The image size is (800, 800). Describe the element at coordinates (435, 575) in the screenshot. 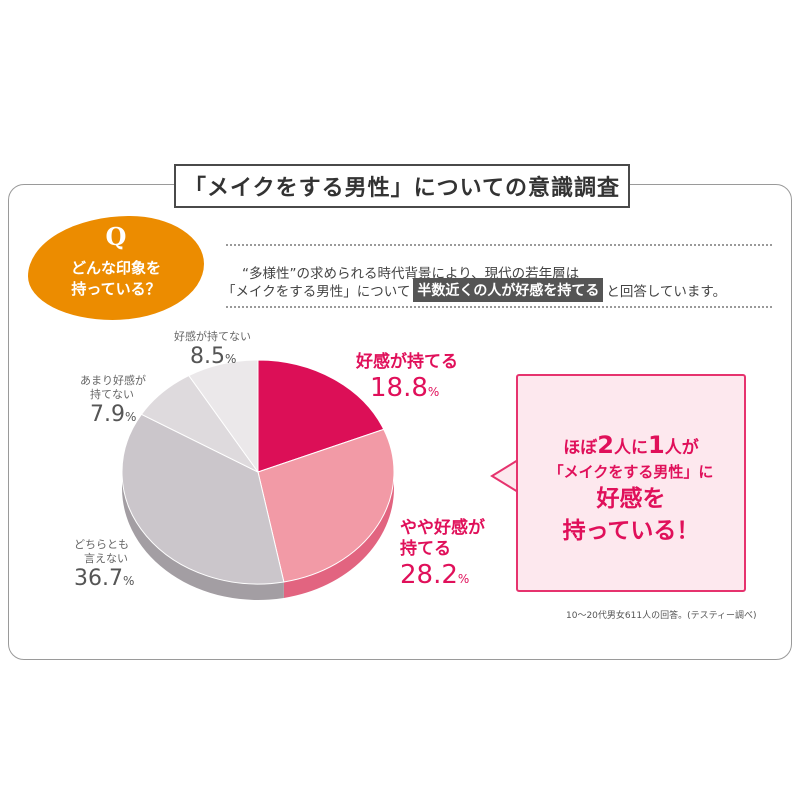

I see `label-somewhat-favorable-pct: 28.2%` at that location.